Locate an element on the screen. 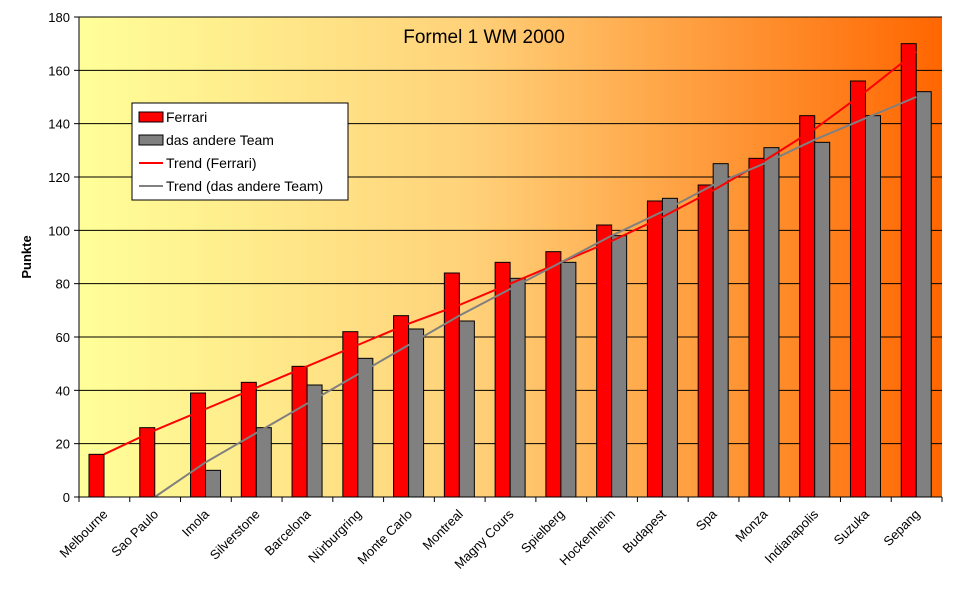 The width and height of the screenshot is (970, 604). x-tick-label: Monza is located at coordinates (751, 525).